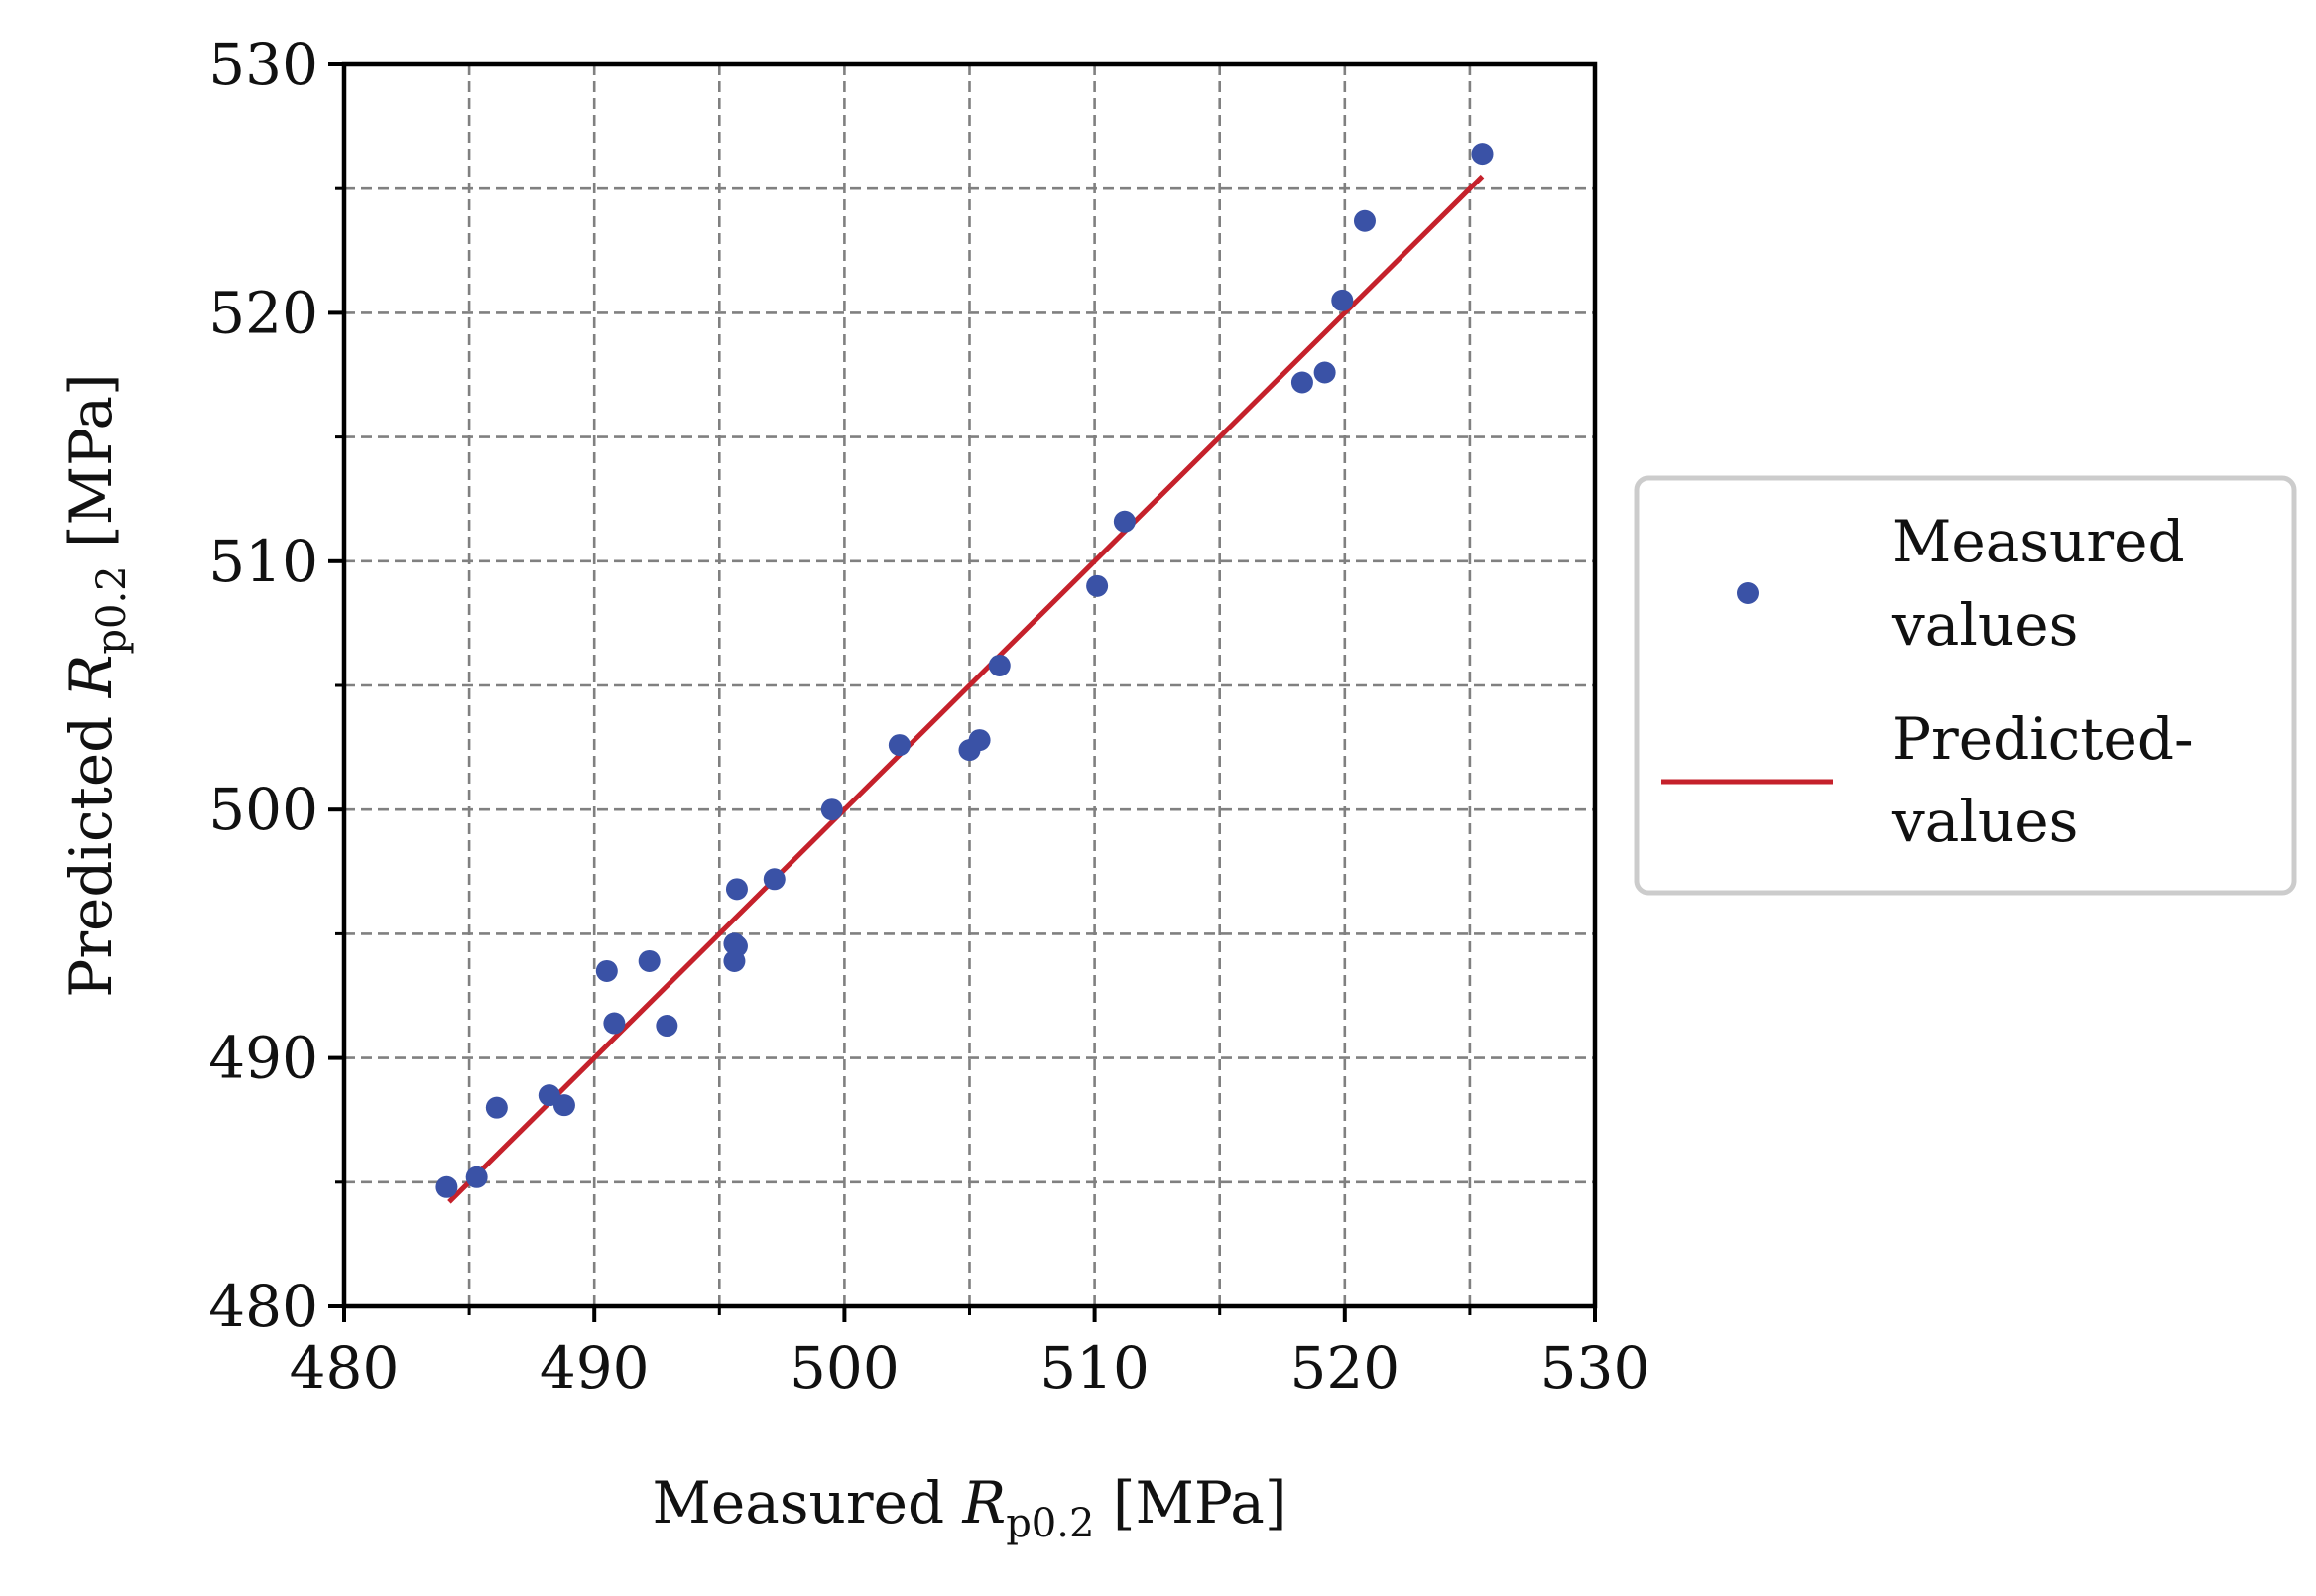 The image size is (2316, 1596). I want to click on legend-marker-measured, so click(1748, 593).